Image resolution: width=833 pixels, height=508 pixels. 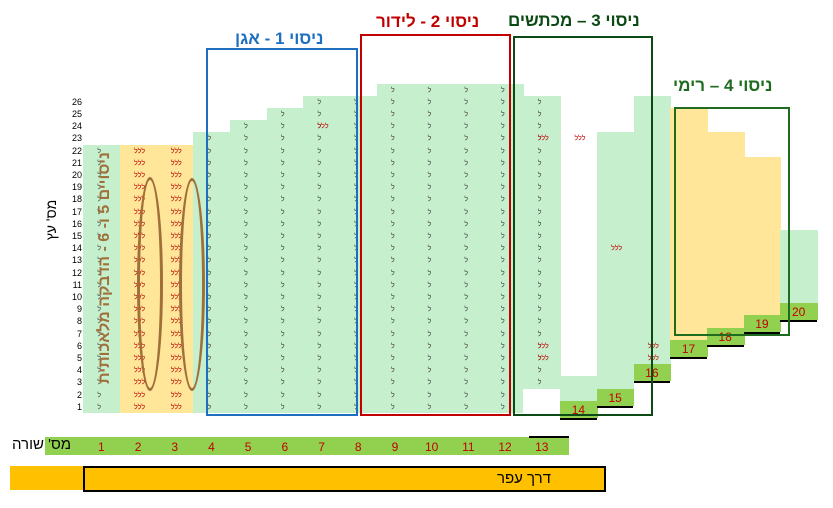 What do you see at coordinates (211, 447) in the screenshot?
I see `row-number-4: 4` at bounding box center [211, 447].